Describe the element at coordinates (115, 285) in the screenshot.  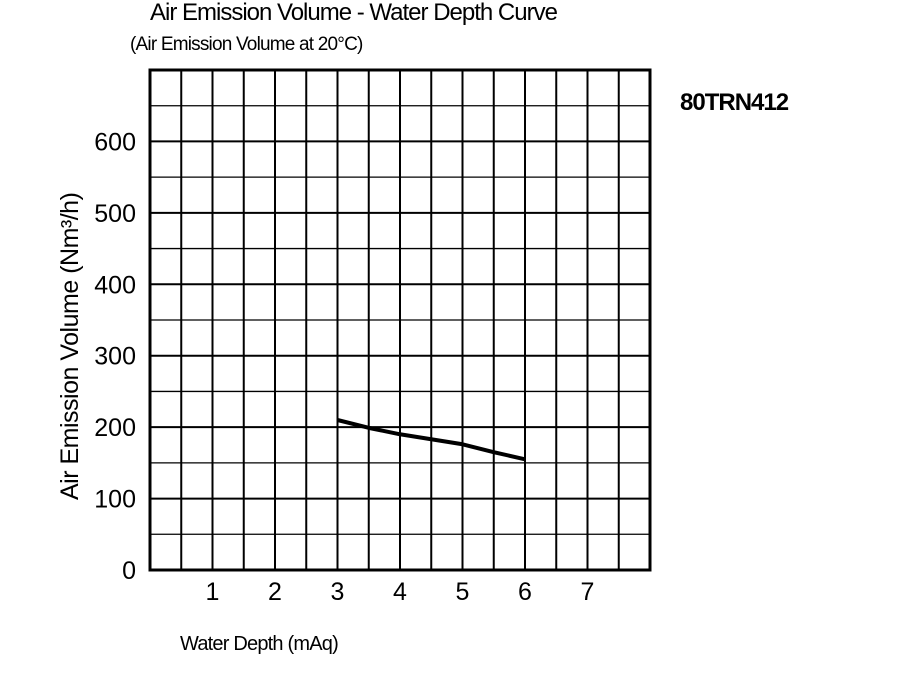
I see `y-tick-label: 400` at that location.